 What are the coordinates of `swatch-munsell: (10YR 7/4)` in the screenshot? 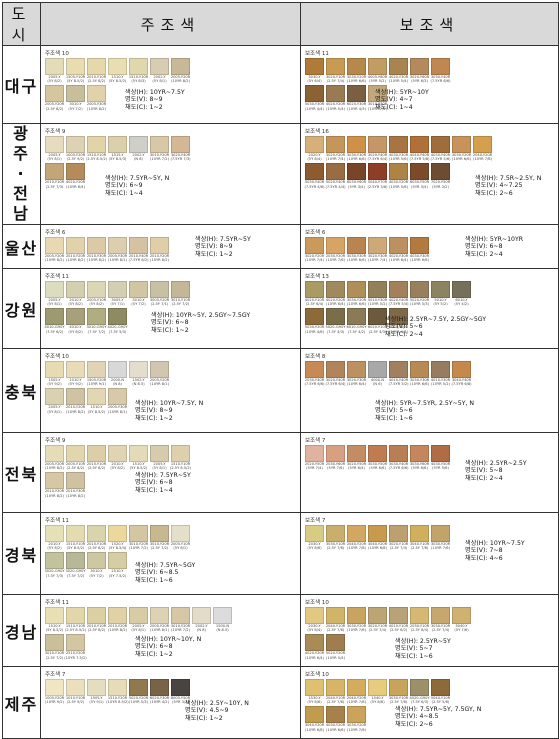 It's located at (335, 159).